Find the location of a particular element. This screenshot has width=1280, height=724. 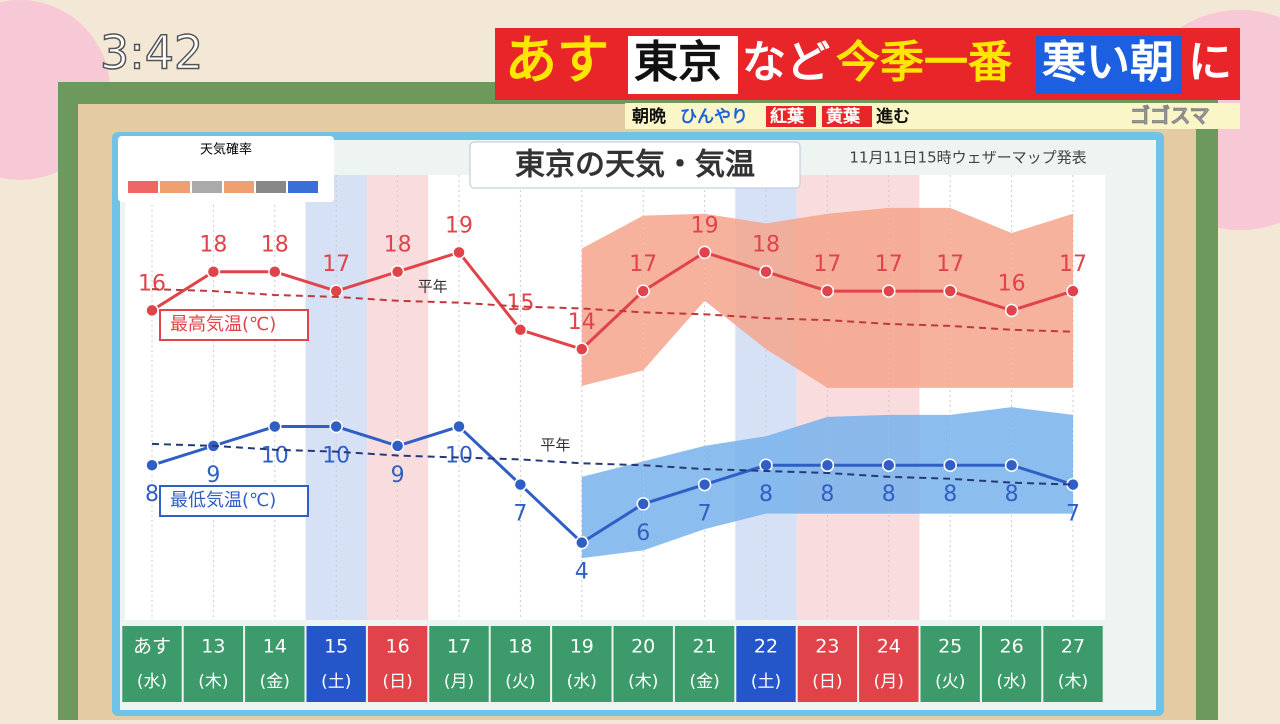

x-tick-sublabel: (土) is located at coordinates (336, 682).